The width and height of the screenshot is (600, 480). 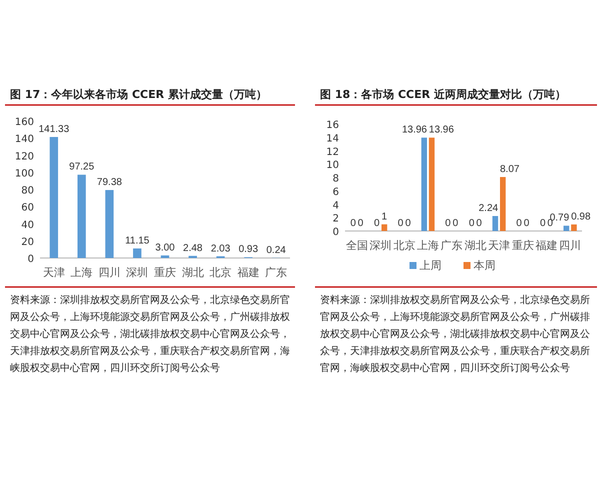 I want to click on y-tick-label: 160, so click(x=24, y=122).